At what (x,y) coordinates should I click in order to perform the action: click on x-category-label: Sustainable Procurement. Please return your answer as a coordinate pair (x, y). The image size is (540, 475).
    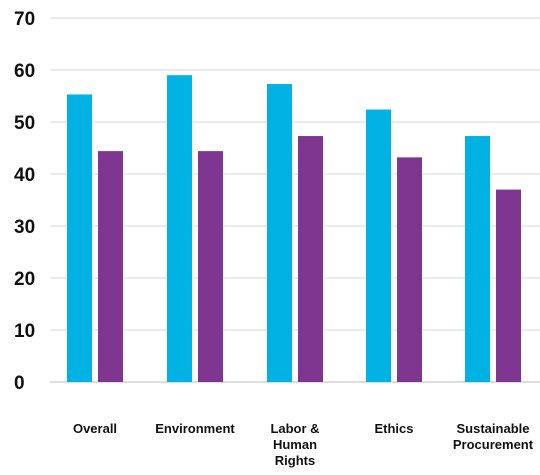
    Looking at the image, I should click on (493, 436).